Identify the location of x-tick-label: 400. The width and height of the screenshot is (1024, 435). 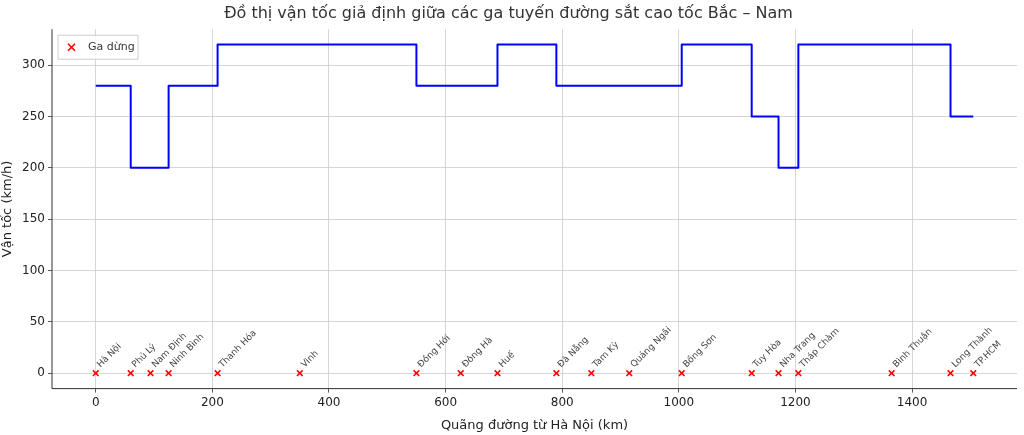
(329, 401).